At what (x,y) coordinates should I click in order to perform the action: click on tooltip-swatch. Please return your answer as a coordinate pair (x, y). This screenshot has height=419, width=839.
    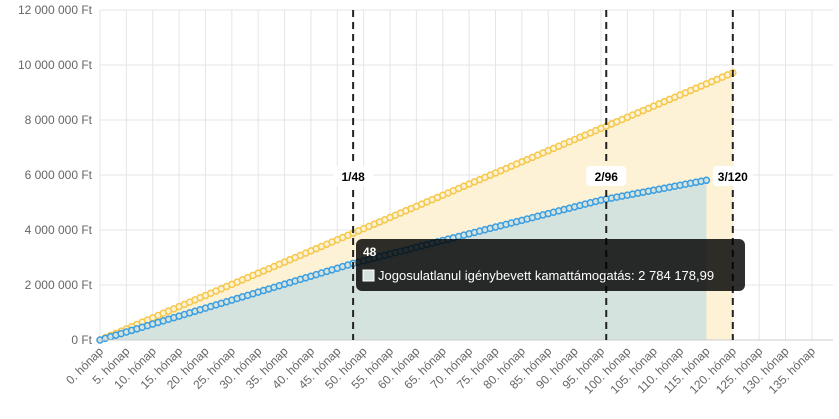
    Looking at the image, I should click on (368, 275).